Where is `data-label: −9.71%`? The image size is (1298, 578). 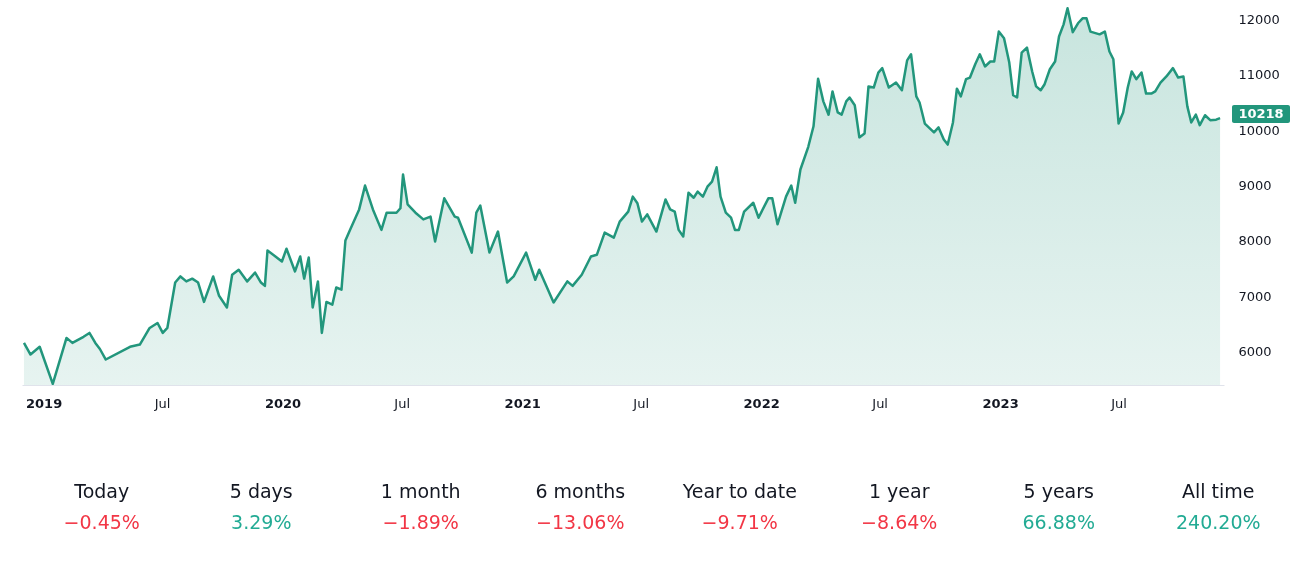
data-label: −9.71% is located at coordinates (739, 522).